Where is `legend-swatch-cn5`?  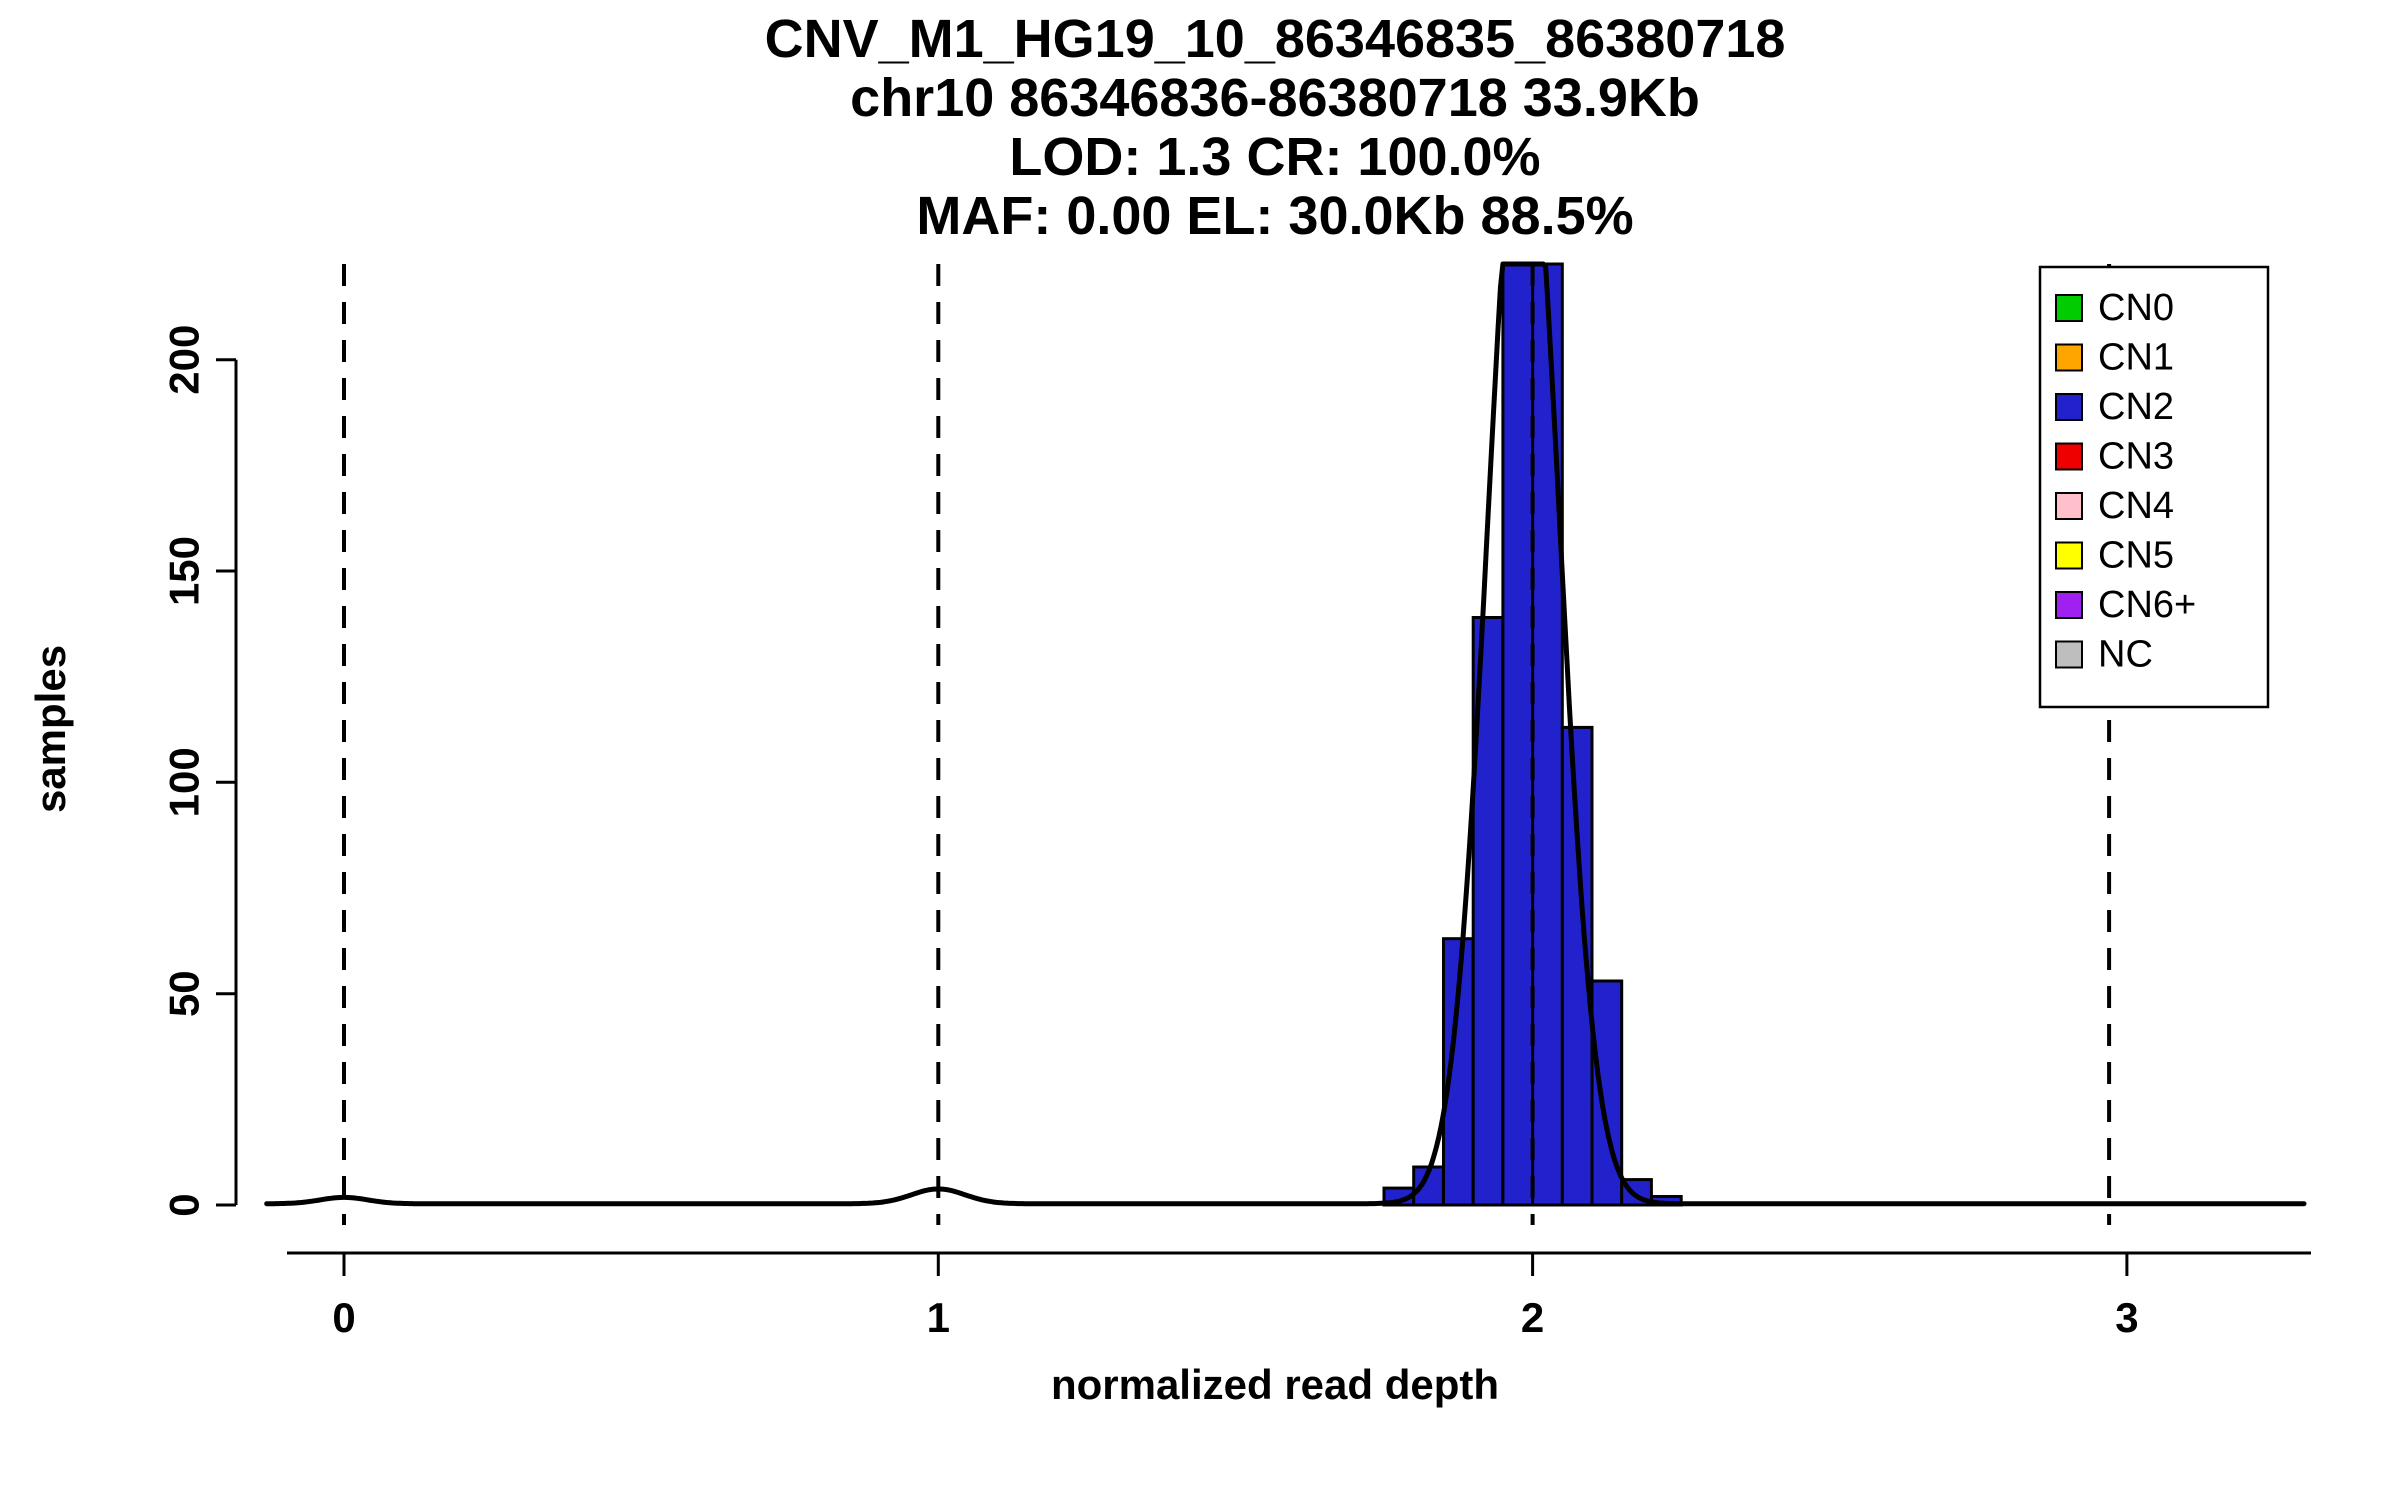 legend-swatch-cn5 is located at coordinates (2069, 555).